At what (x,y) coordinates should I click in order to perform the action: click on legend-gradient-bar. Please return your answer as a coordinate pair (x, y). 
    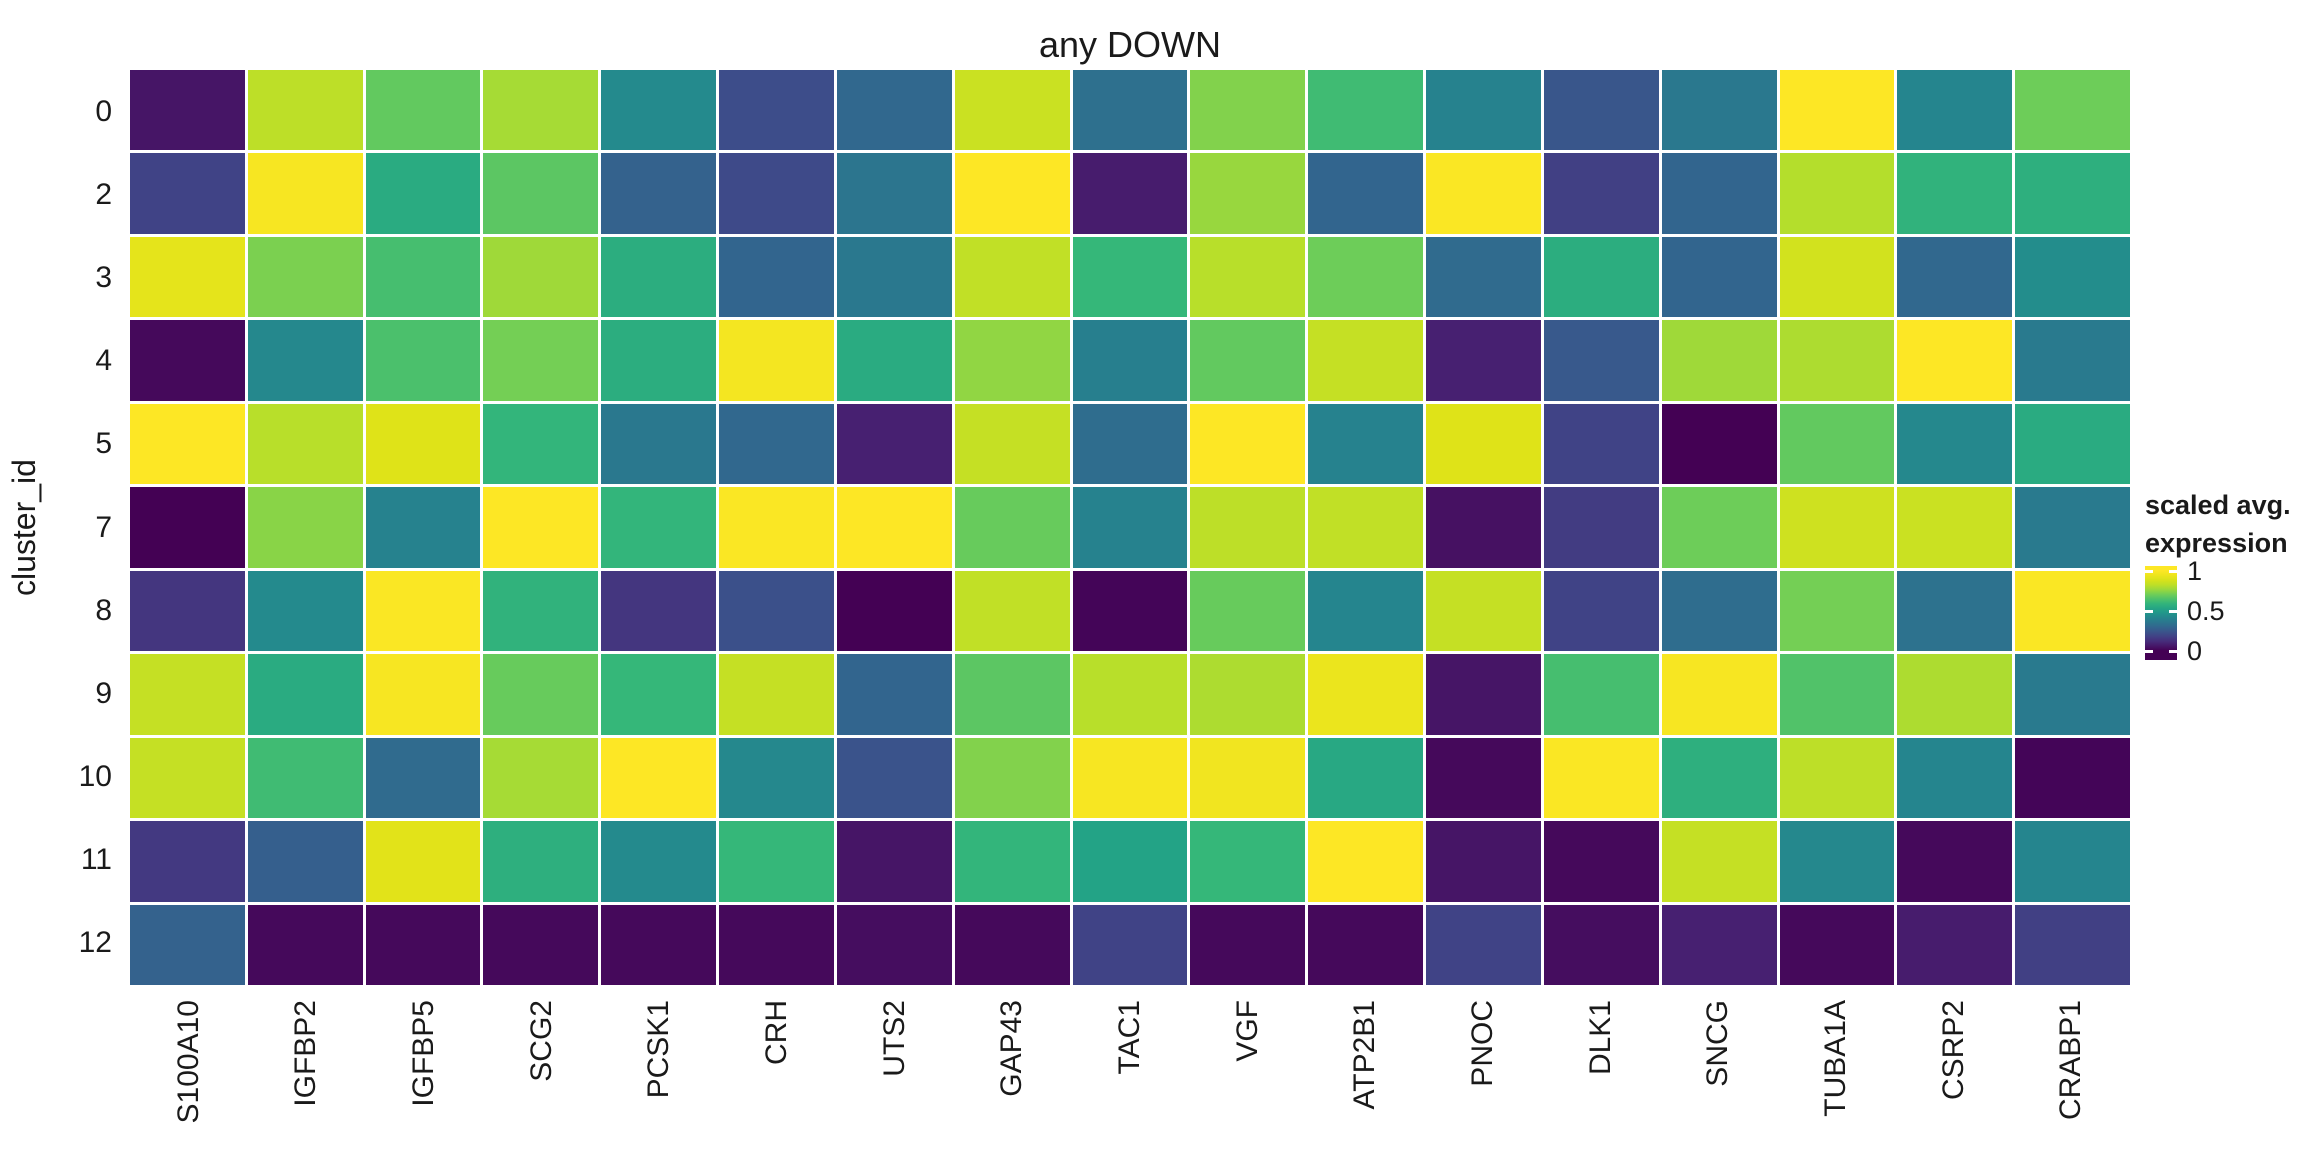
    Looking at the image, I should click on (2161, 613).